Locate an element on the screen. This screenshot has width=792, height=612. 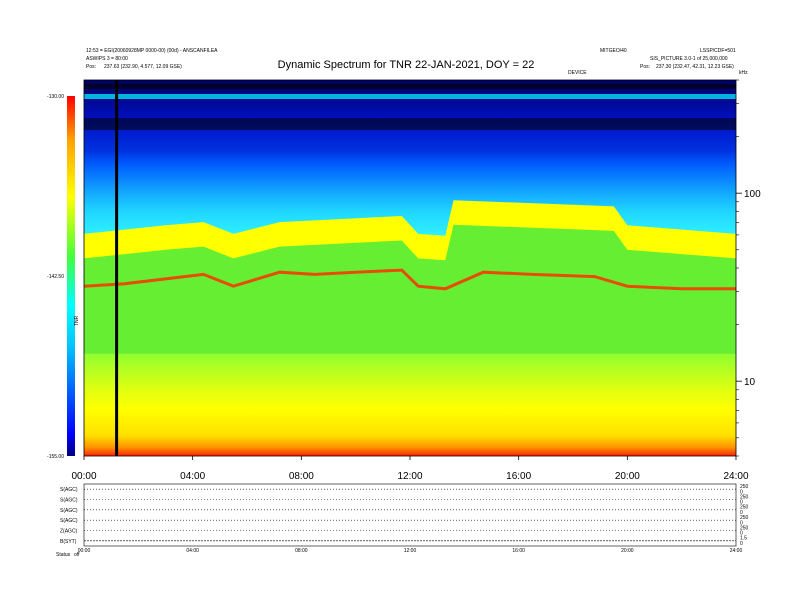
y-axis: 100 10 is located at coordinates (748, 268).